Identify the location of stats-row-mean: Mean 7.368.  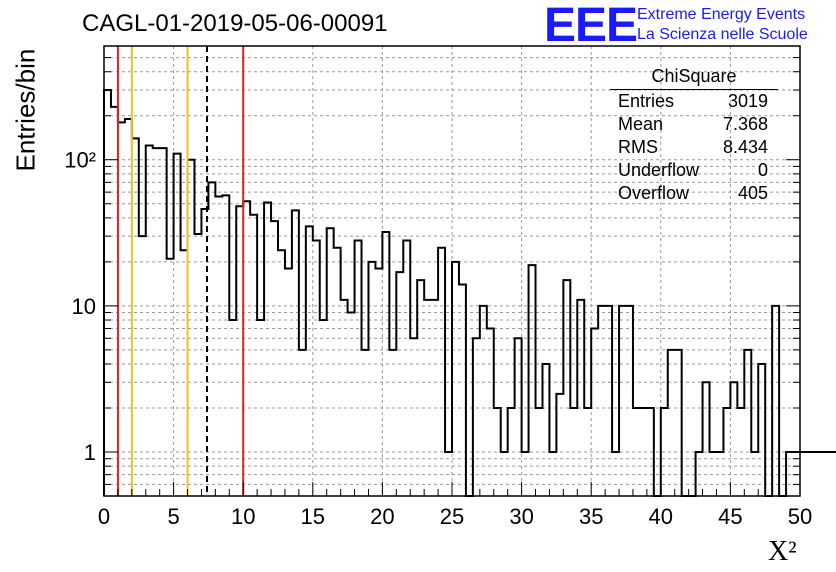
(694, 124).